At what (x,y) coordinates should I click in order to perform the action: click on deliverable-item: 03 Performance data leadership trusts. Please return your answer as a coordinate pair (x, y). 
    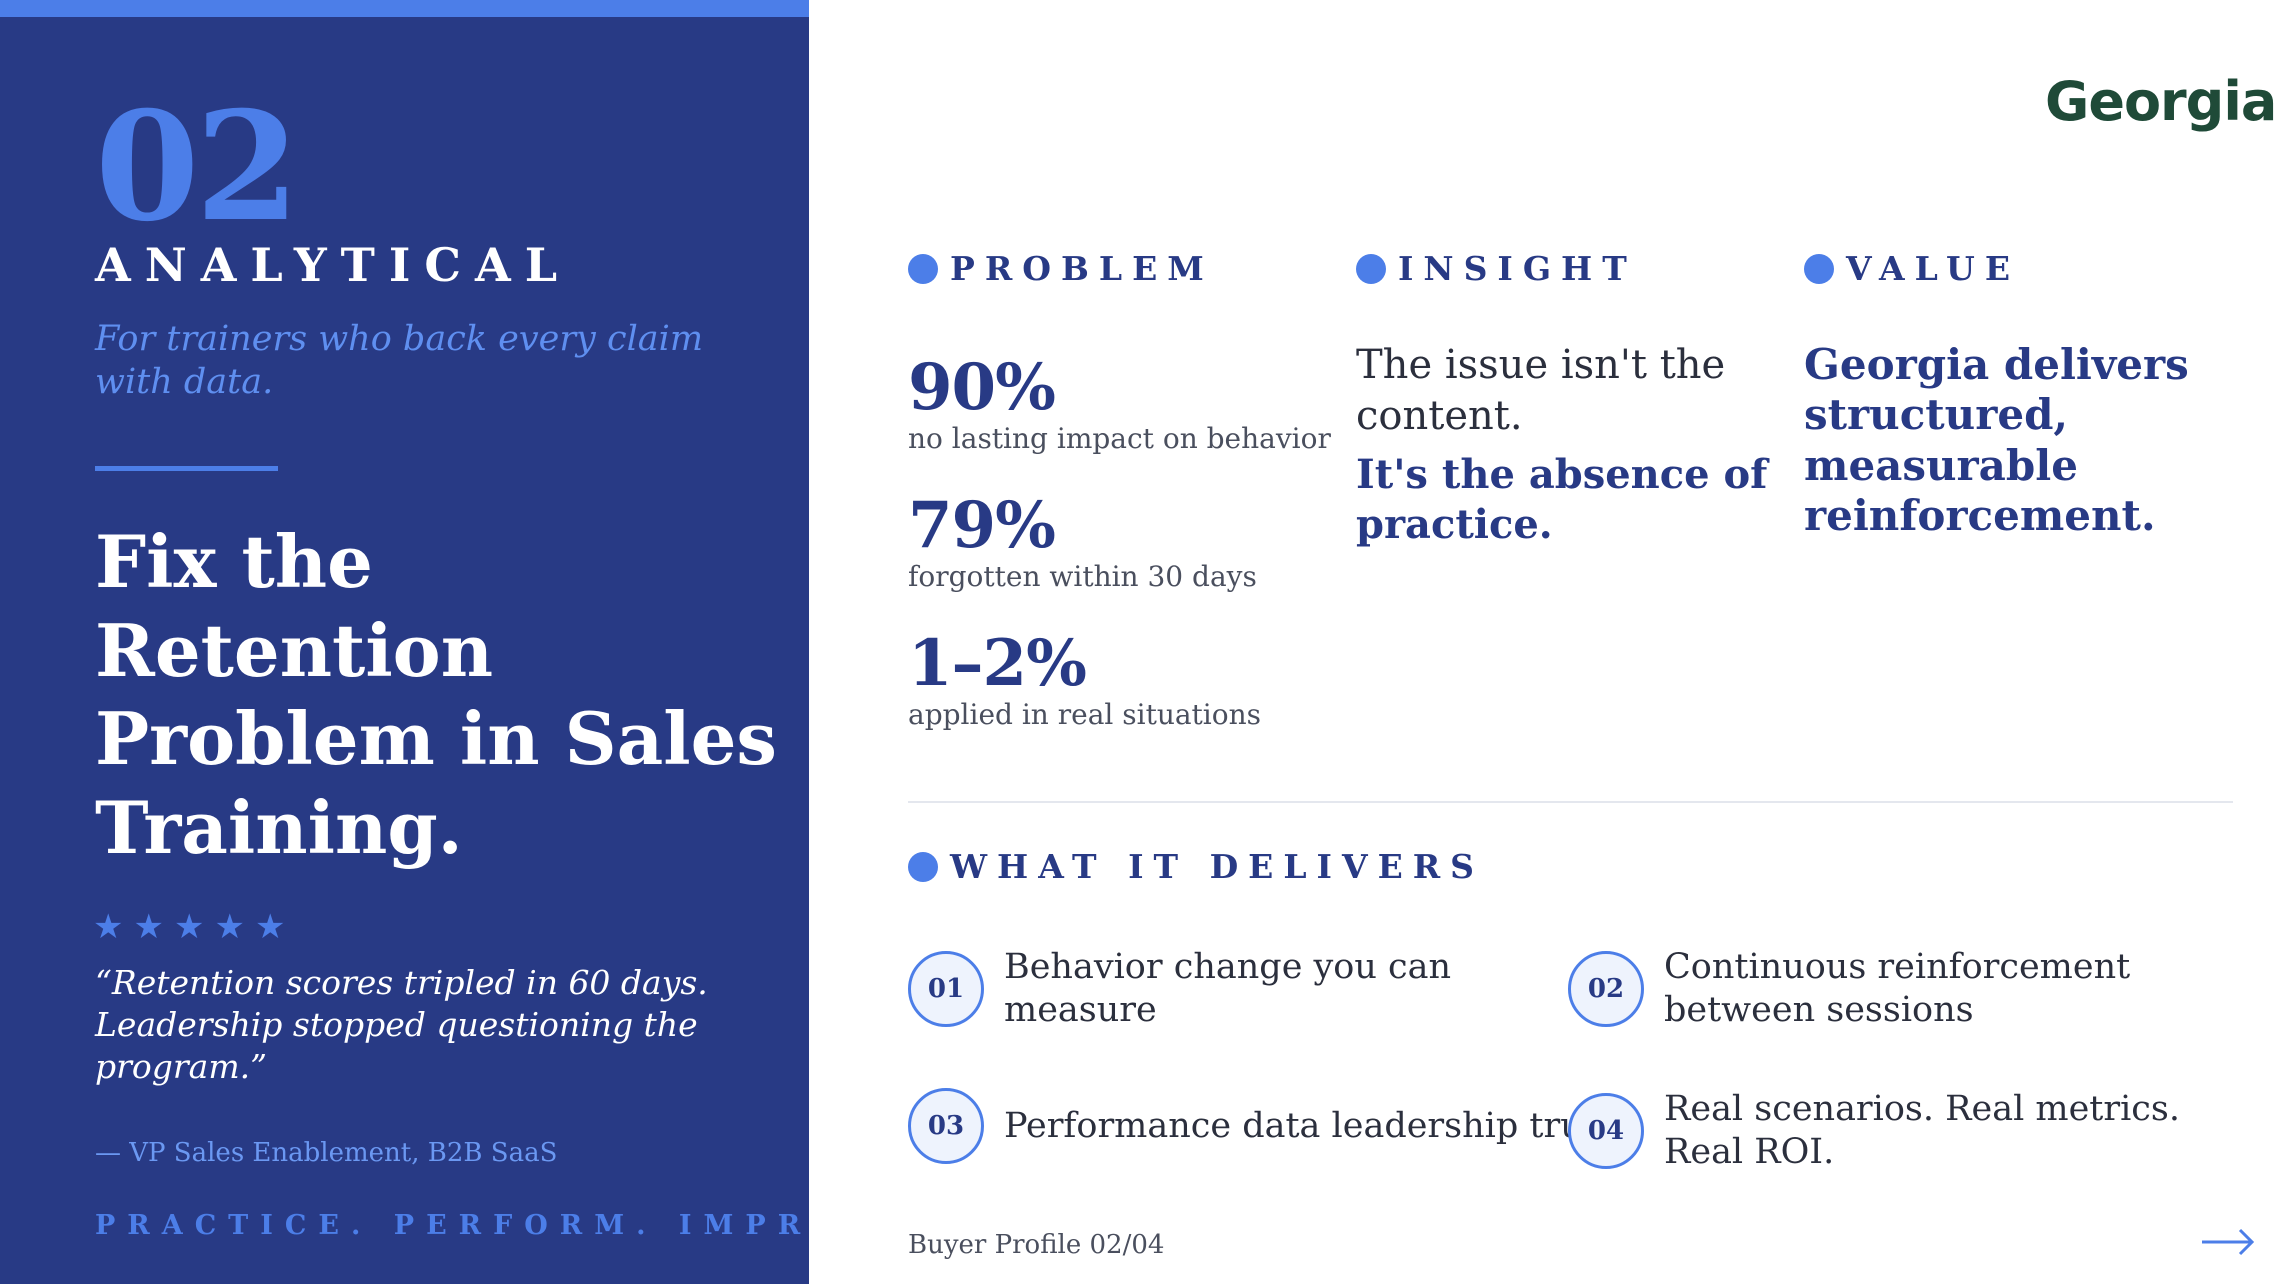
    Looking at the image, I should click on (1270, 1126).